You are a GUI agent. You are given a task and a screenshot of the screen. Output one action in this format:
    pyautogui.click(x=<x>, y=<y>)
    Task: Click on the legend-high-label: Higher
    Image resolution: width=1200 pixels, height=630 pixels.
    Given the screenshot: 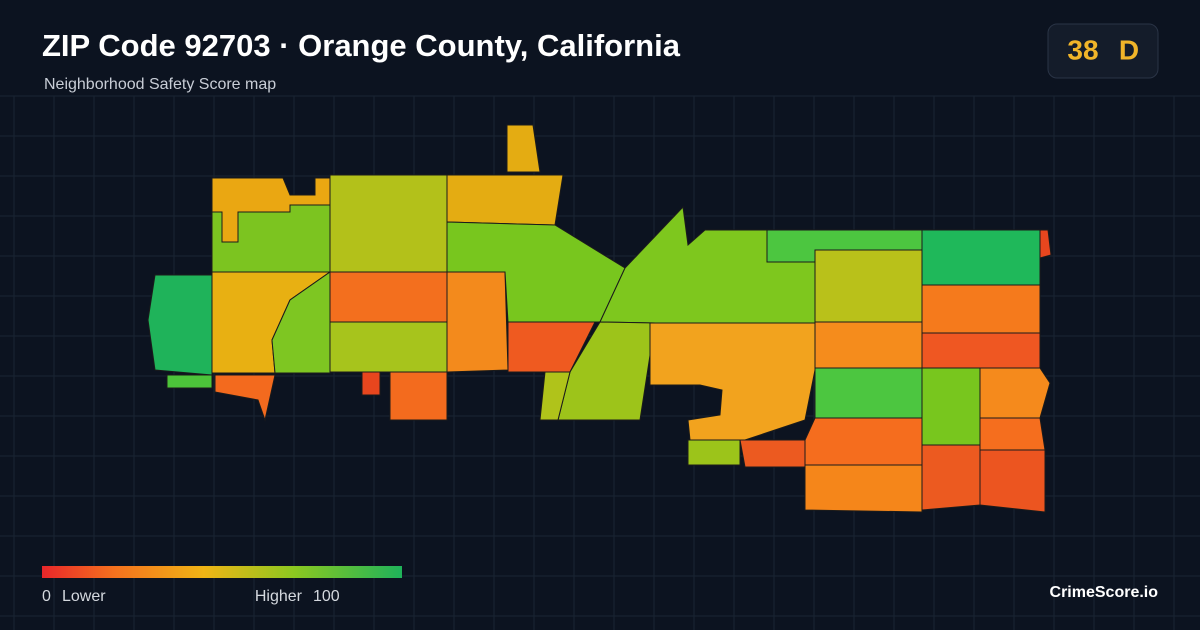 What is the action you would take?
    pyautogui.click(x=279, y=596)
    